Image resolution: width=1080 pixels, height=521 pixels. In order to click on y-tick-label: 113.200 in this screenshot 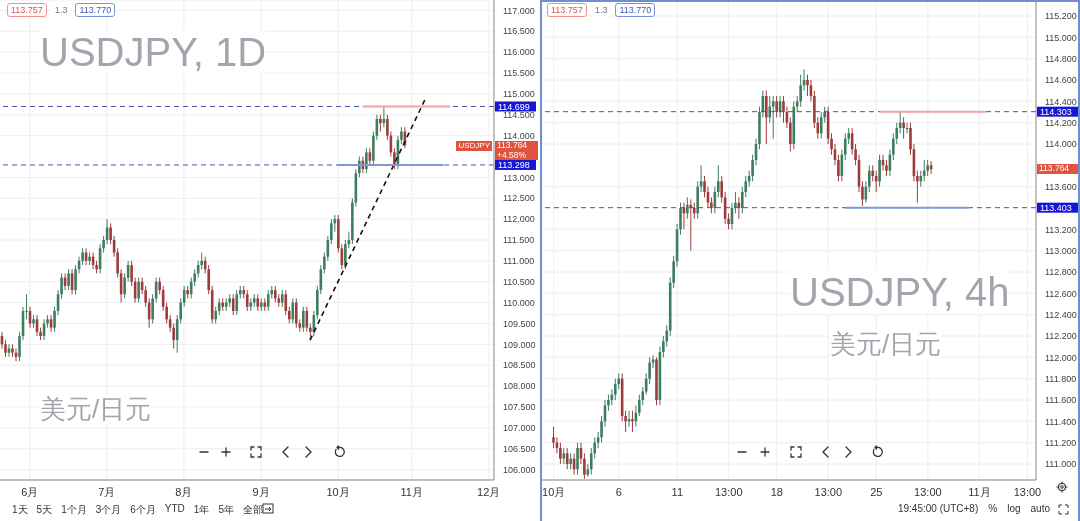, I will do `click(1061, 229)`.